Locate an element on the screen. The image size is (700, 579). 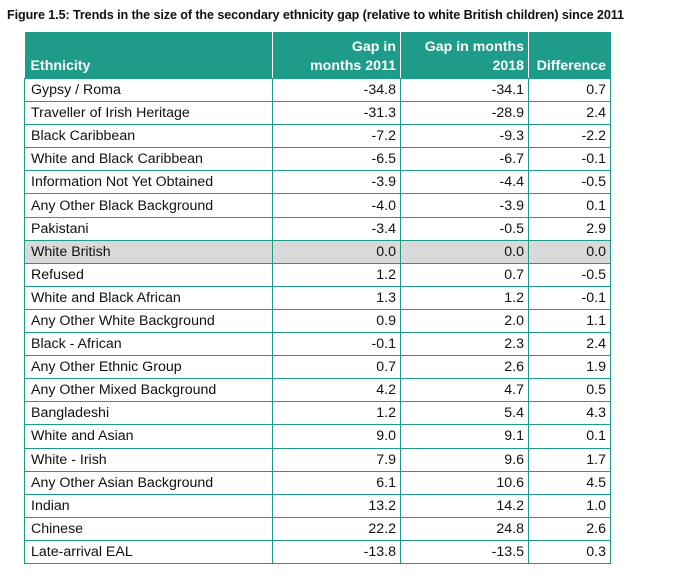
difference-cell: 0.7 is located at coordinates (569, 90).